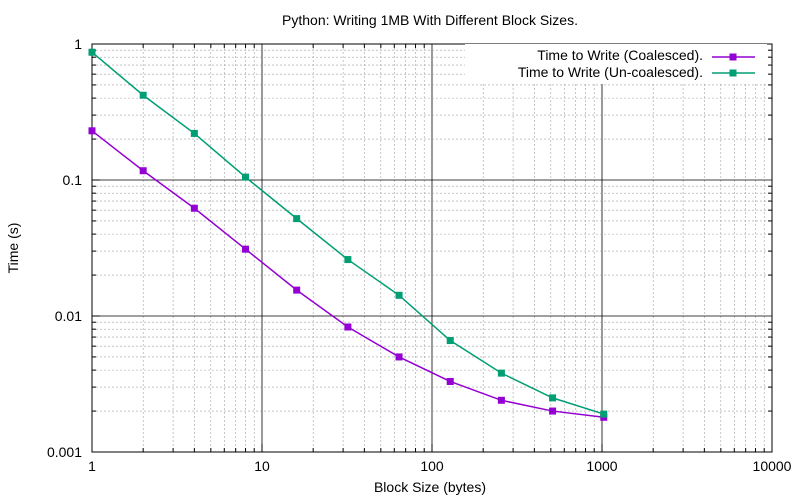 The height and width of the screenshot is (500, 800). I want to click on legend-marker-coalesced, so click(733, 57).